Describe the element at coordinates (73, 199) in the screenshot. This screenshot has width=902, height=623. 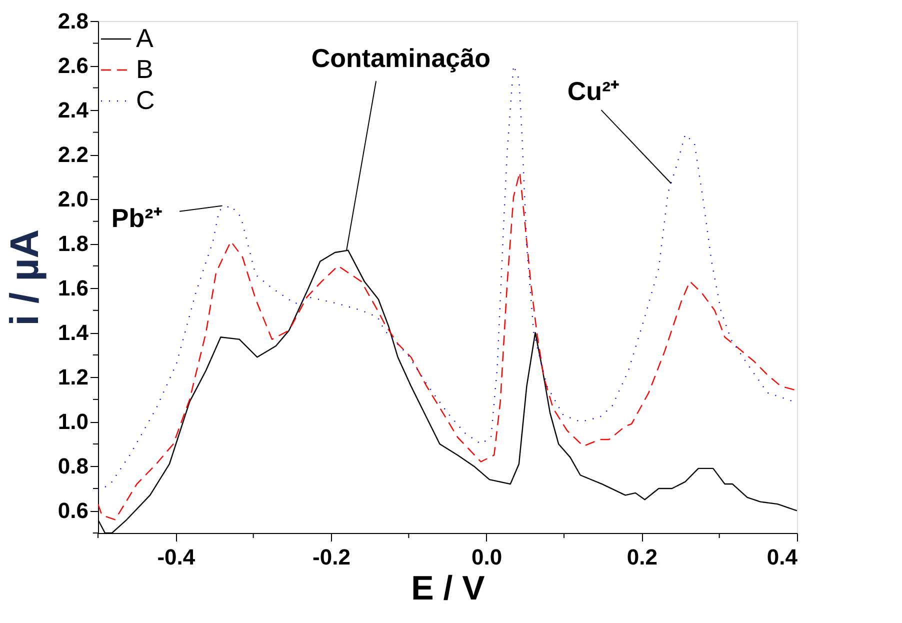
I see `y-tick-label: 2.0` at that location.